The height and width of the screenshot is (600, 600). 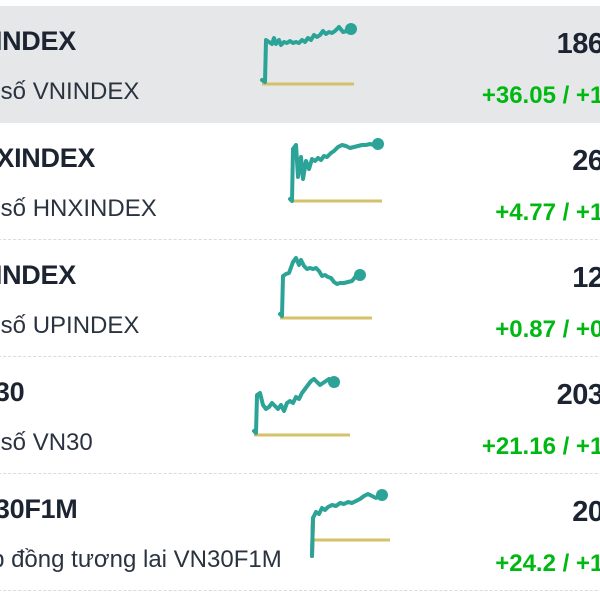 I want to click on index-change: +24.2 / +1.20%, so click(x=547, y=563).